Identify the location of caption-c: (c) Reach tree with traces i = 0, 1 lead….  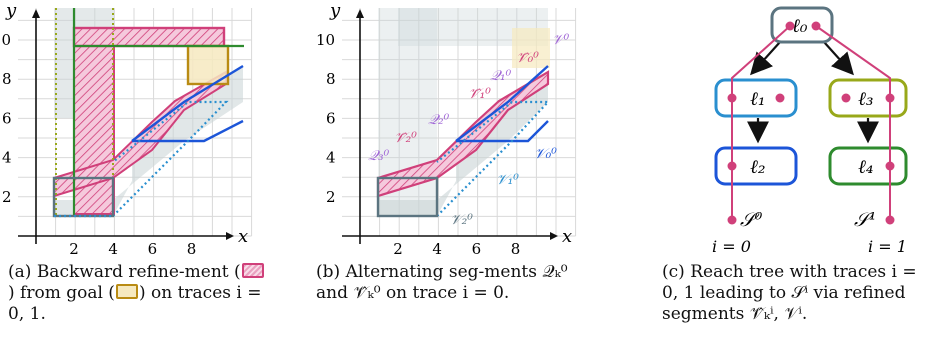
(797, 293).